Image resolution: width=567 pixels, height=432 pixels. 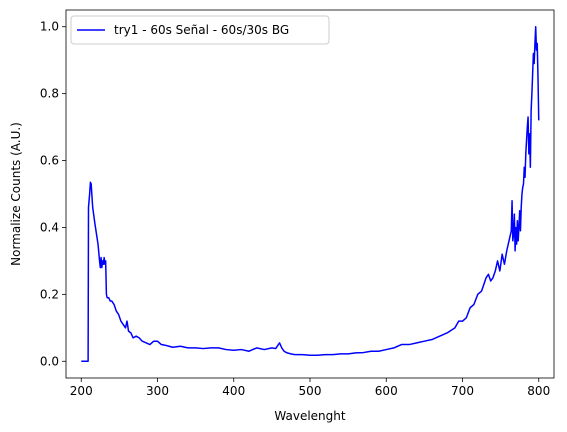 What do you see at coordinates (309, 416) in the screenshot?
I see `x-axis-label: Wavelenght` at bounding box center [309, 416].